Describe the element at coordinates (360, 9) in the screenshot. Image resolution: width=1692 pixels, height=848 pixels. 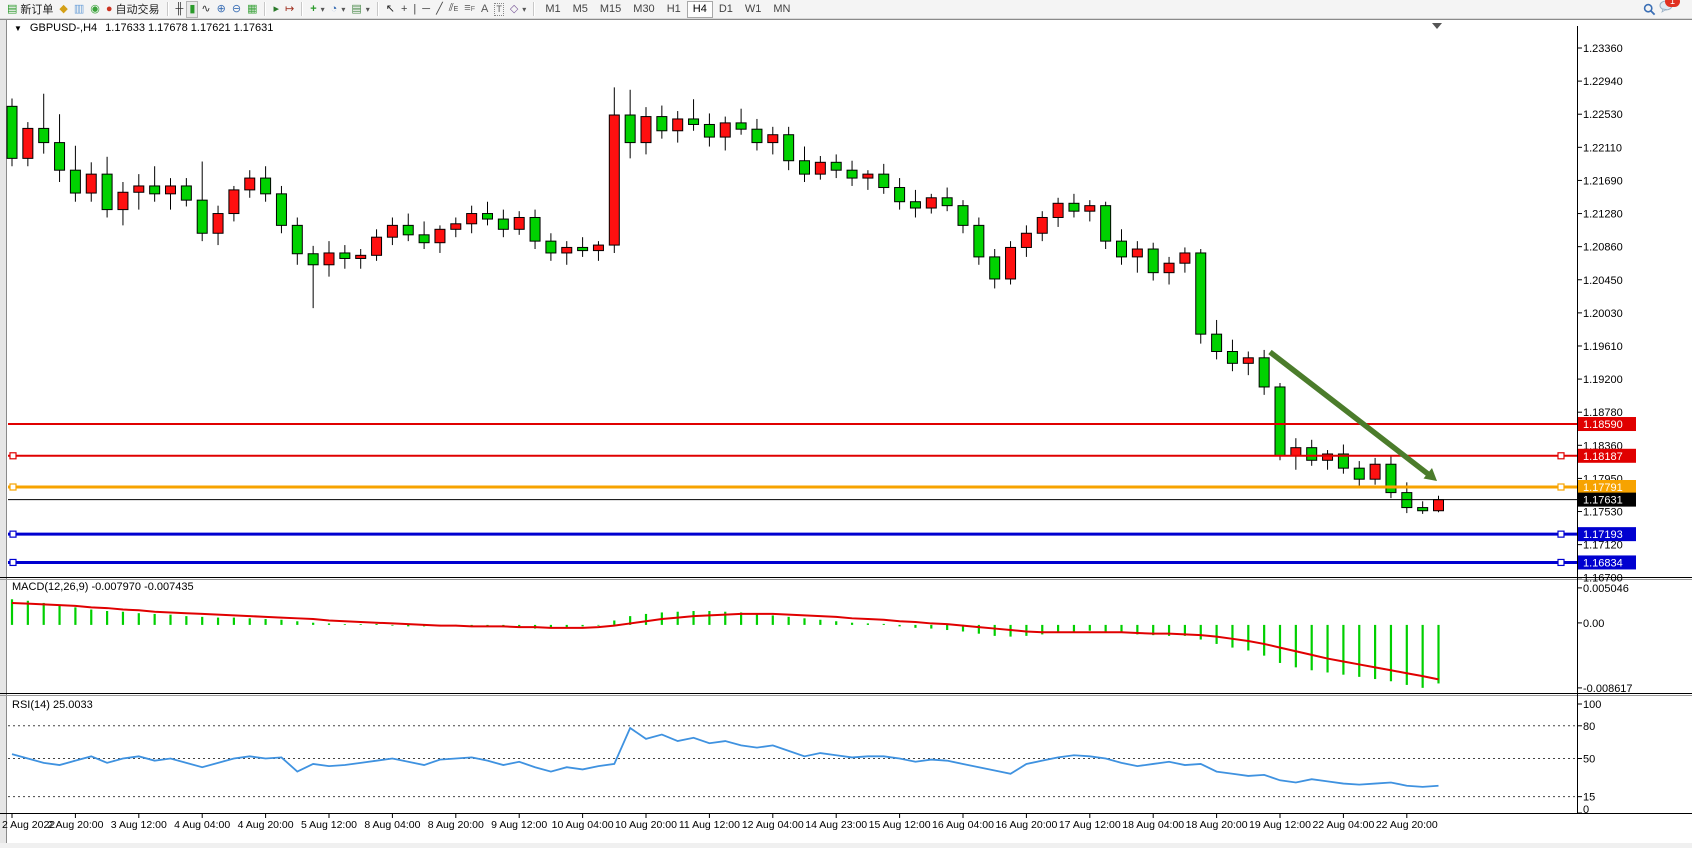
I see `templates-button: ▤ ▾` at that location.